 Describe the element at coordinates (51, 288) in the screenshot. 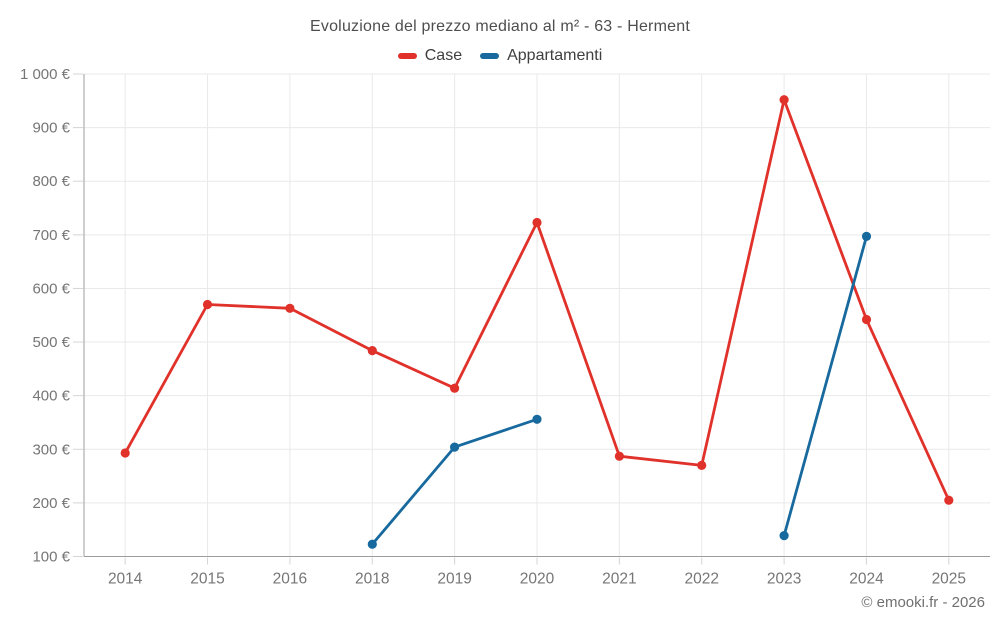

I see `svg-text: 600 €` at that location.